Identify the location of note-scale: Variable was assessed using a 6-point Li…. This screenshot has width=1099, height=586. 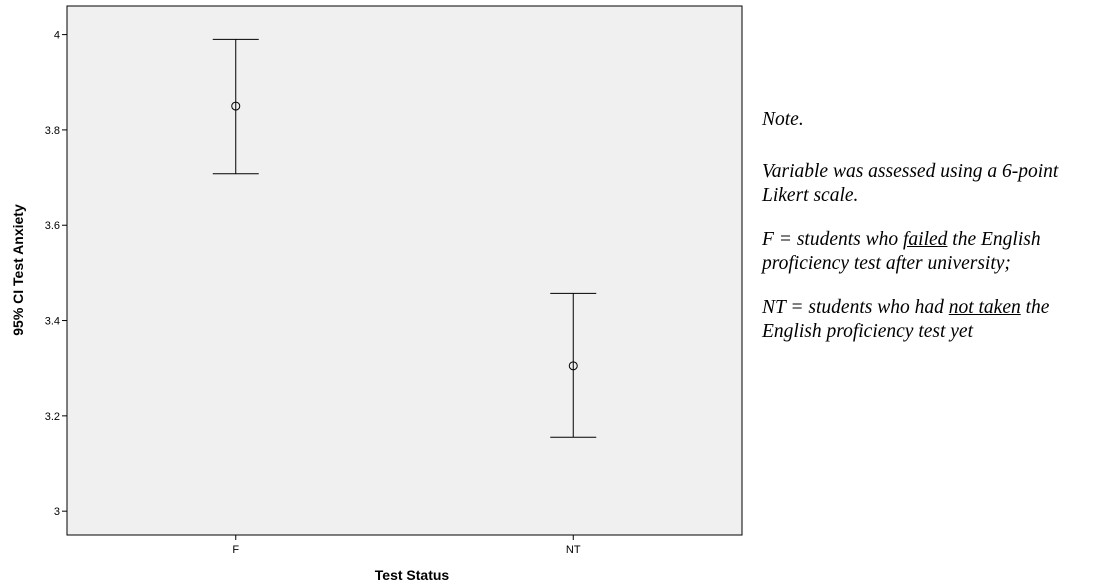
(910, 183).